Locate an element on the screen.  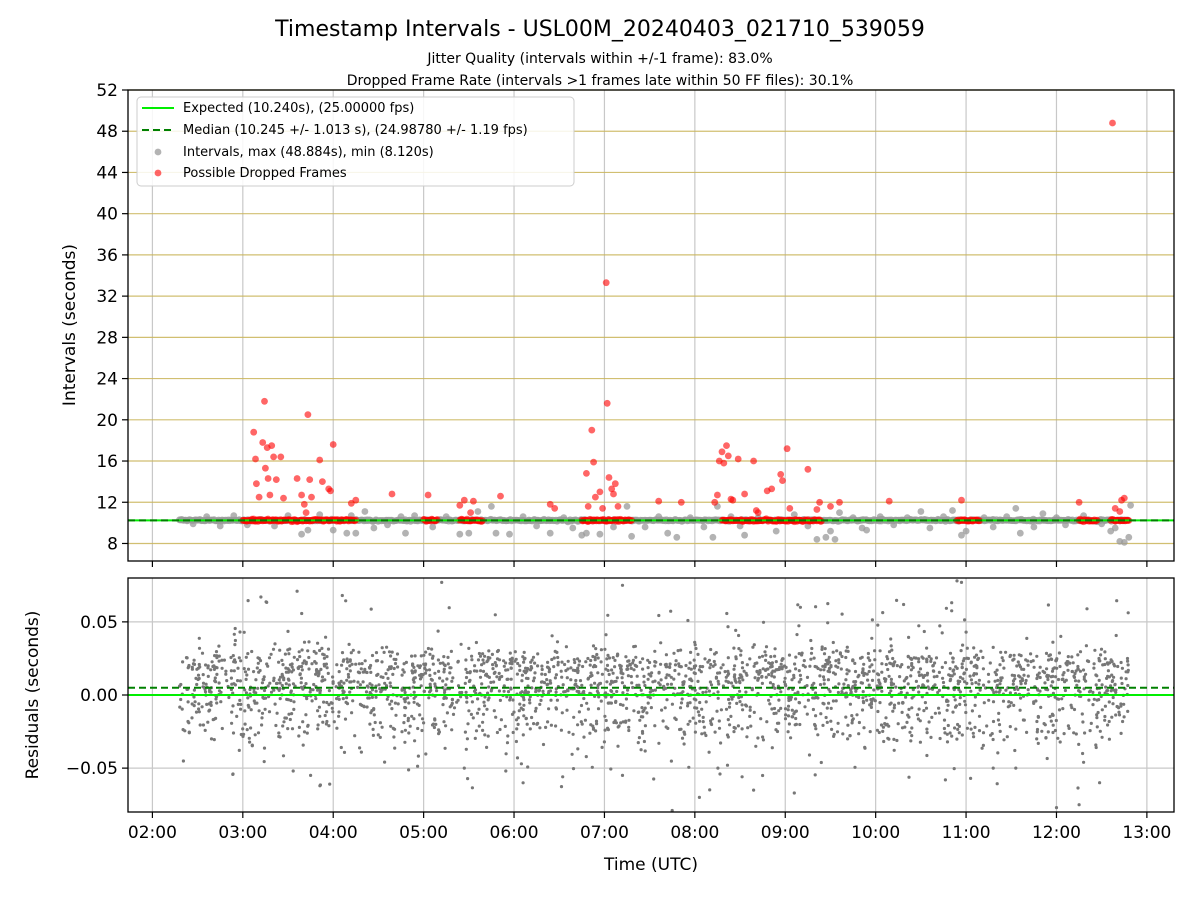
residuals-x-label: Time (UTC) is located at coordinates (650, 865).